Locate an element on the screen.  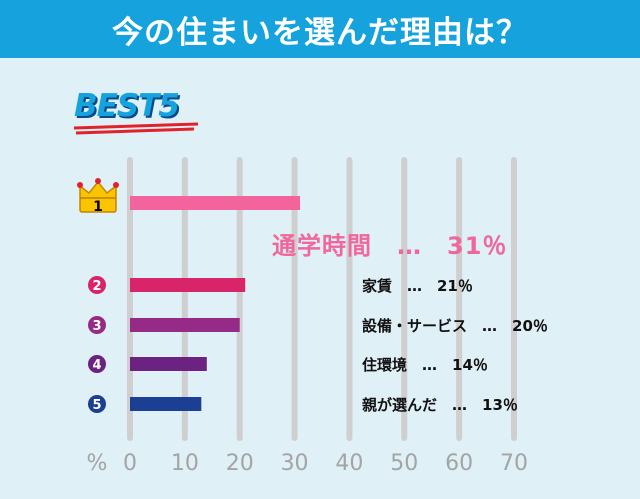
svg-text: 2 is located at coordinates (96, 286).